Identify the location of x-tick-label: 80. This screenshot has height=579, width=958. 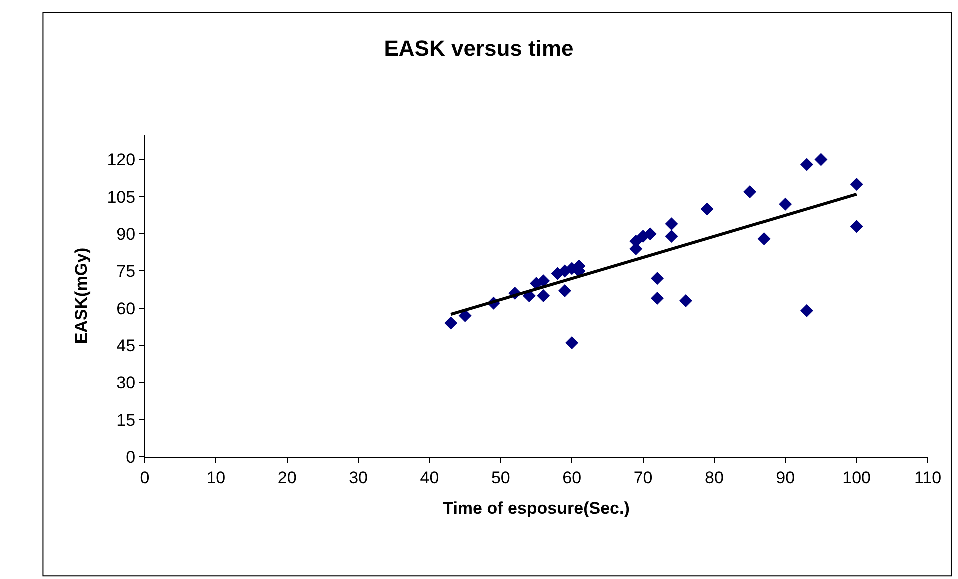
(714, 478).